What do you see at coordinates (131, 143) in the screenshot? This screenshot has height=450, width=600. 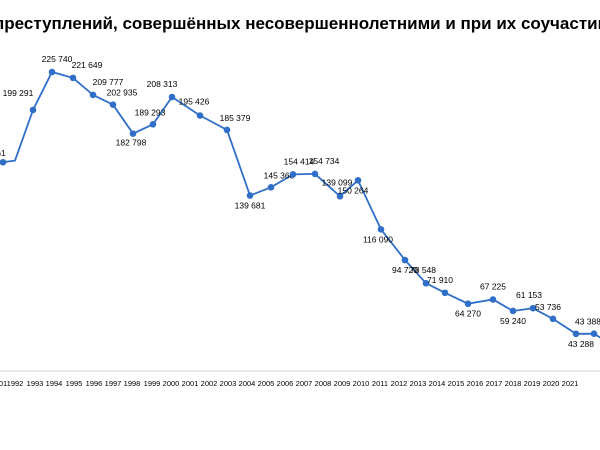 I see `data-label-1997: 182 798` at bounding box center [131, 143].